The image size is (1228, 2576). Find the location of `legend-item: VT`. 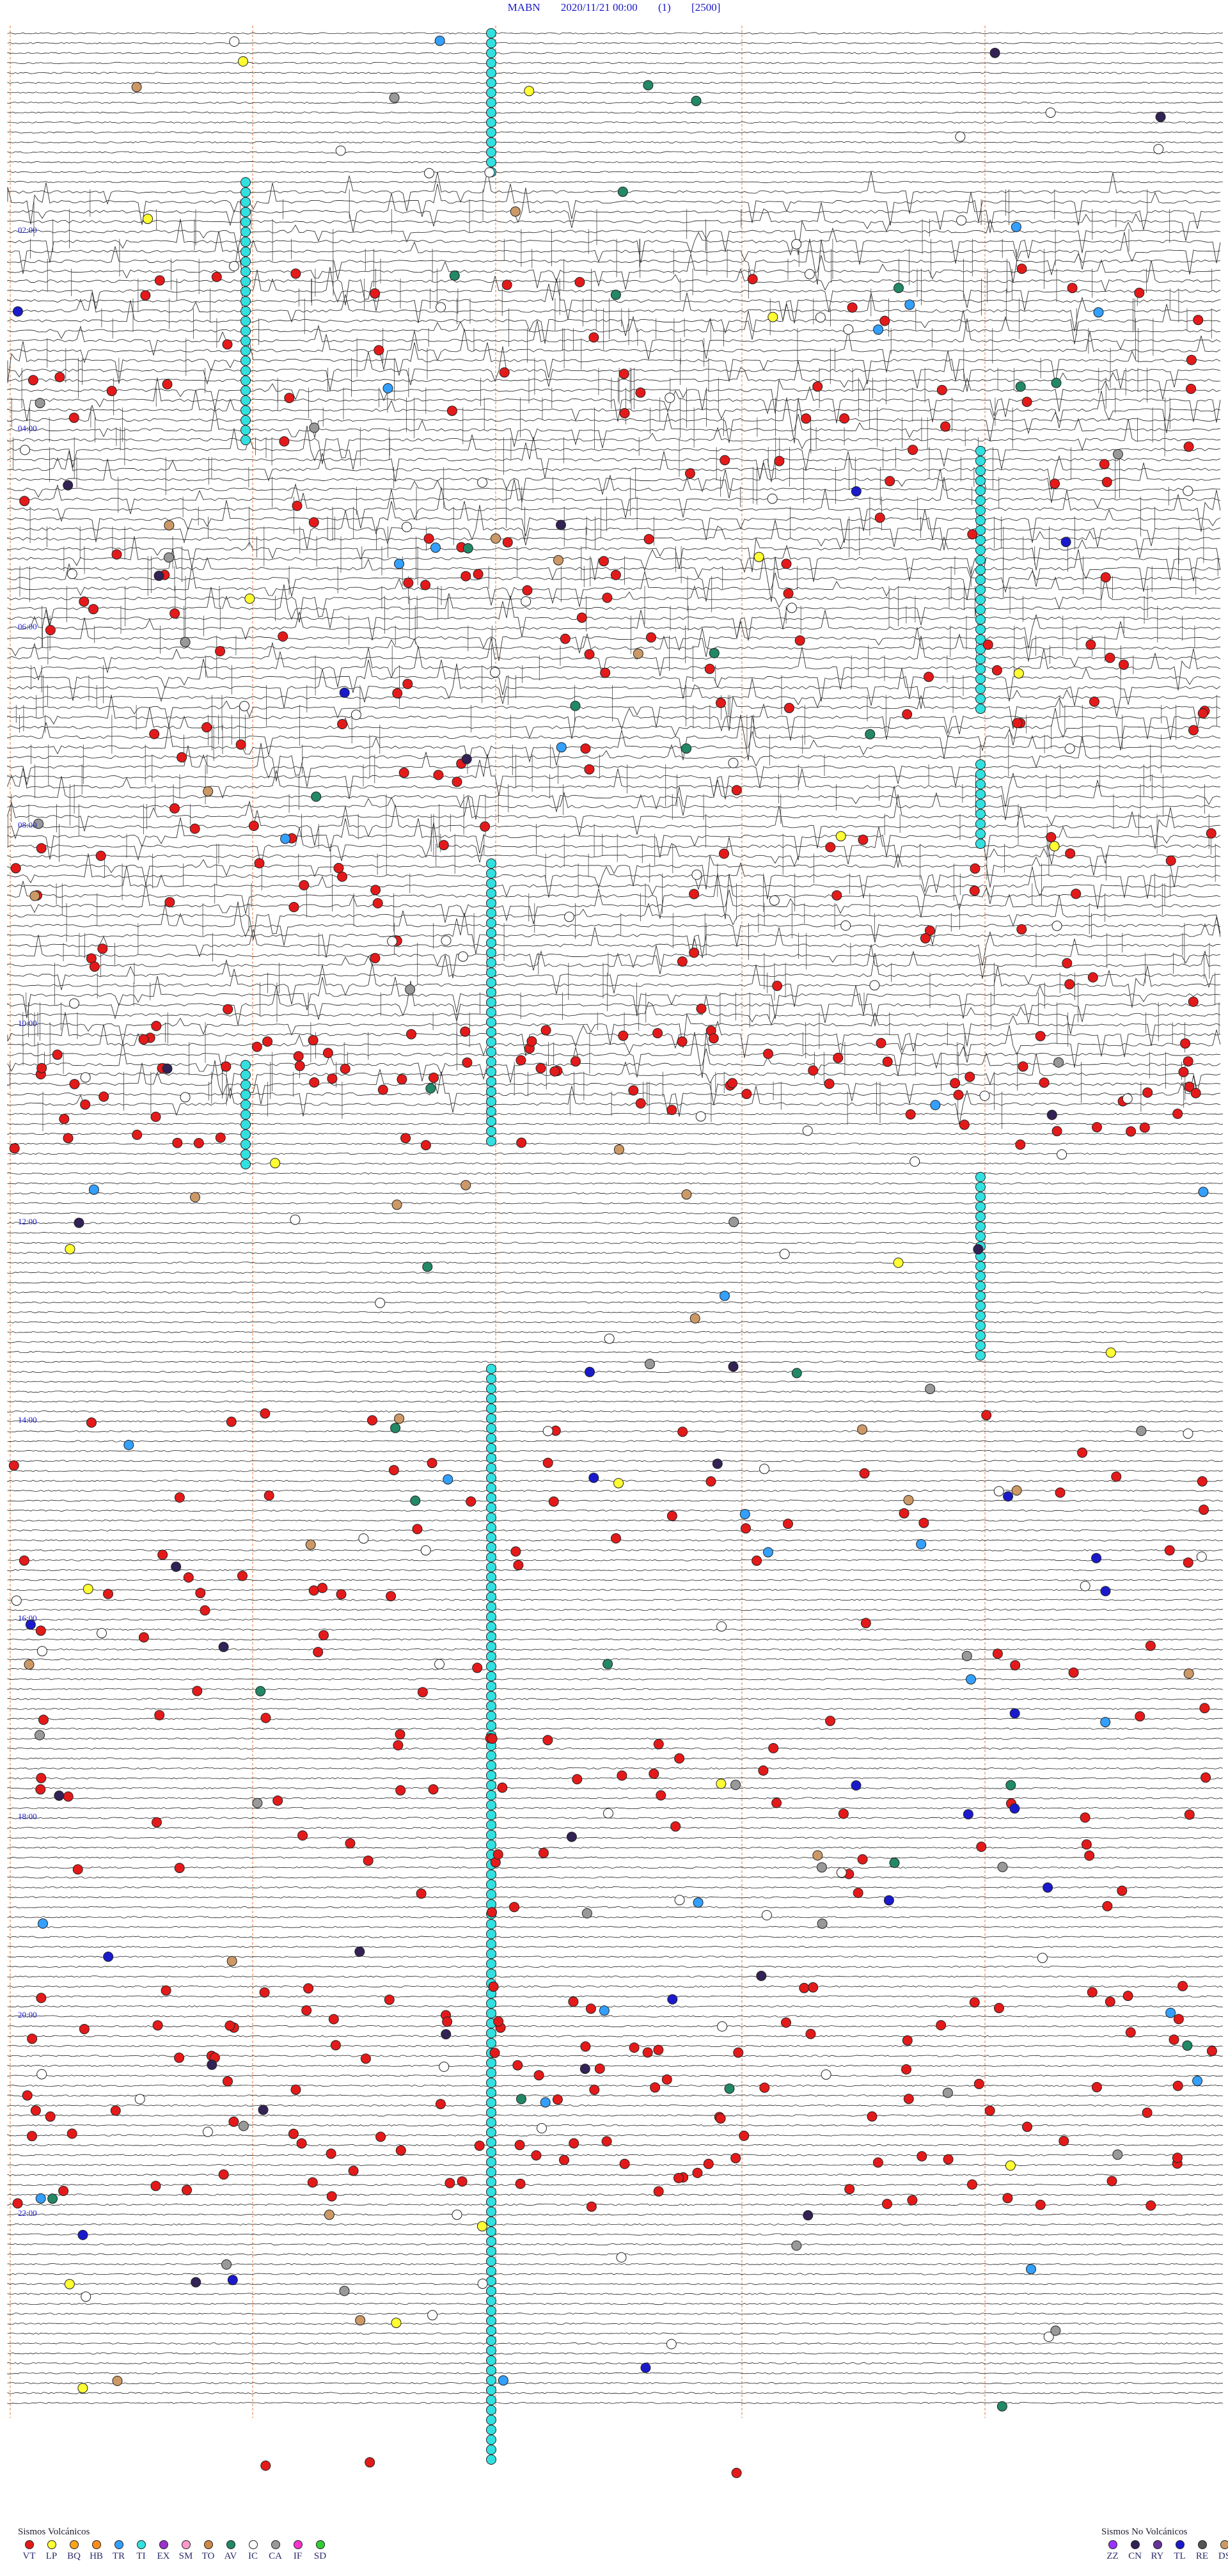

legend-item: VT is located at coordinates (29, 2551).